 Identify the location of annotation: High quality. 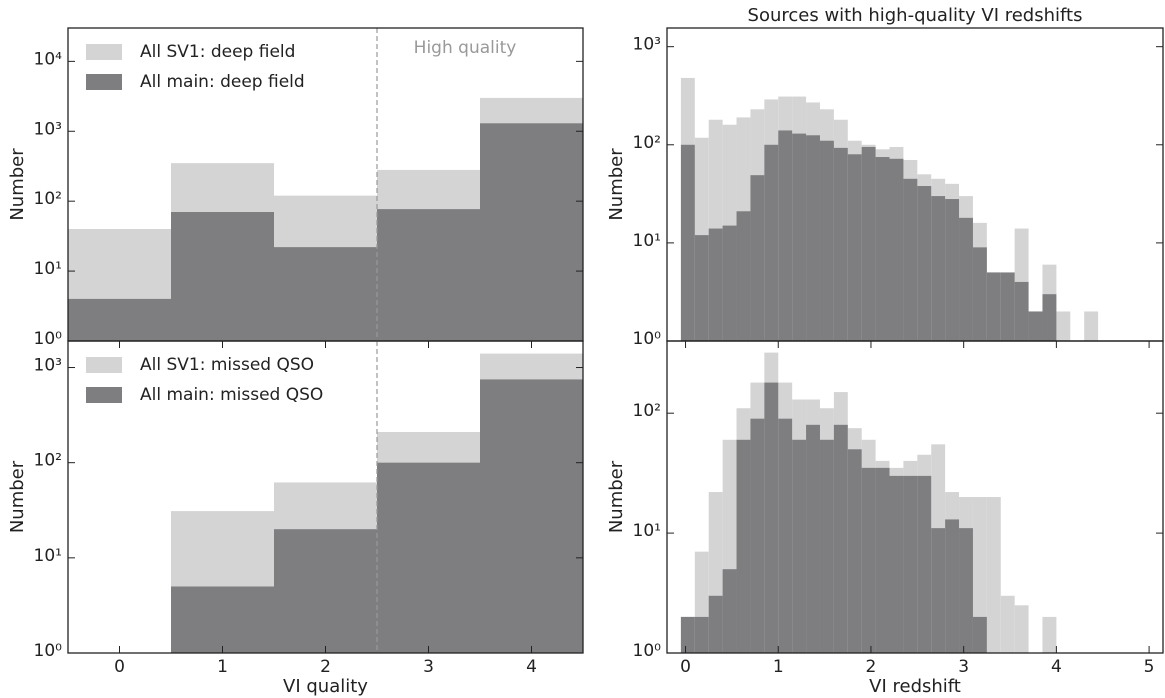
(465, 48).